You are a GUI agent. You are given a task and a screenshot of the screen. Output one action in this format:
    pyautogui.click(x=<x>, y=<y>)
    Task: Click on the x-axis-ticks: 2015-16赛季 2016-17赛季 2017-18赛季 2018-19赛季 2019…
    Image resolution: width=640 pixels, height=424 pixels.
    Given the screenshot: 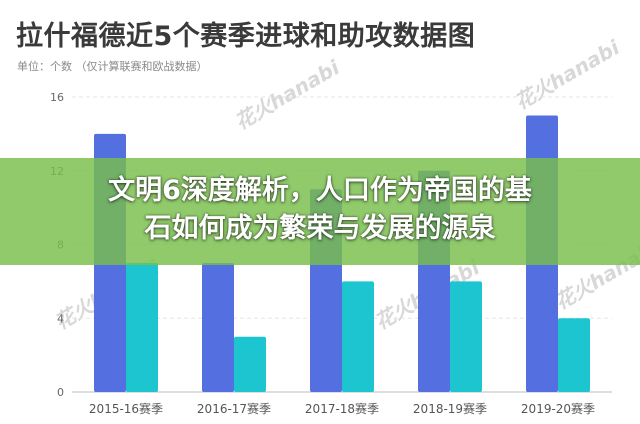 What is the action you would take?
    pyautogui.click(x=342, y=408)
    